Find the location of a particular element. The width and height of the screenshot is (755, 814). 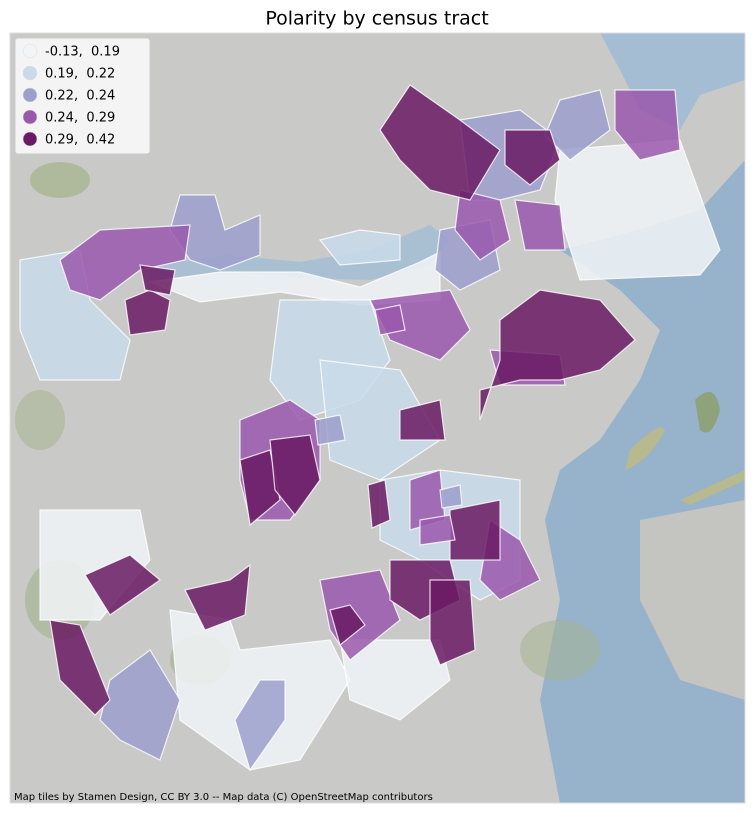

legend-box is located at coordinates (82, 96).